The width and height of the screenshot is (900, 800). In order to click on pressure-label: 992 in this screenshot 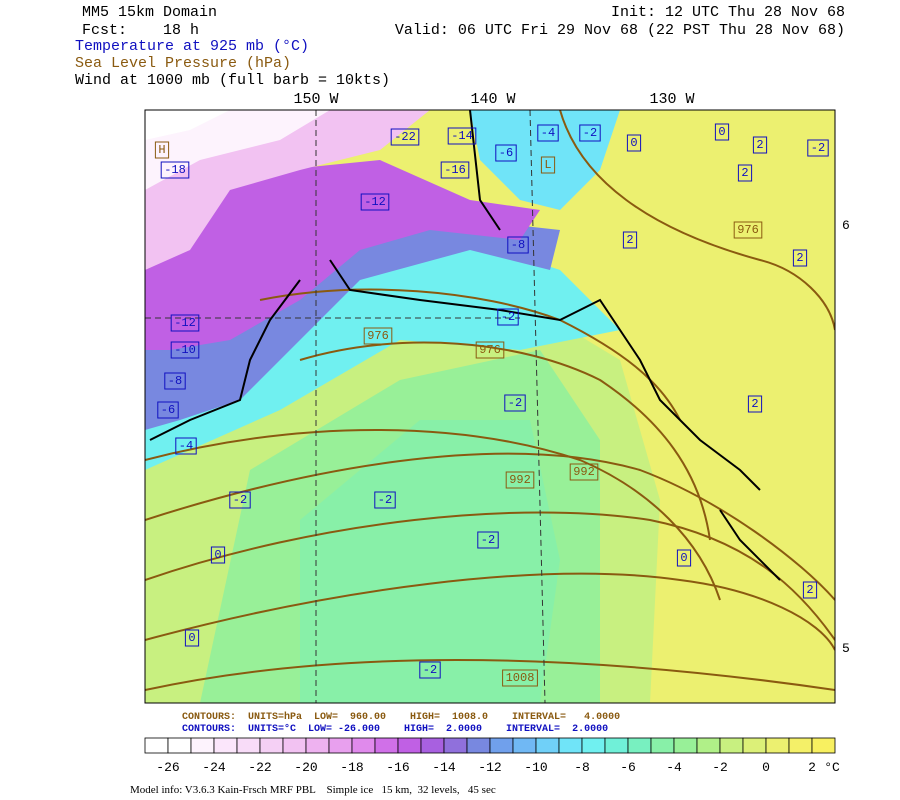, I will do `click(584, 472)`.